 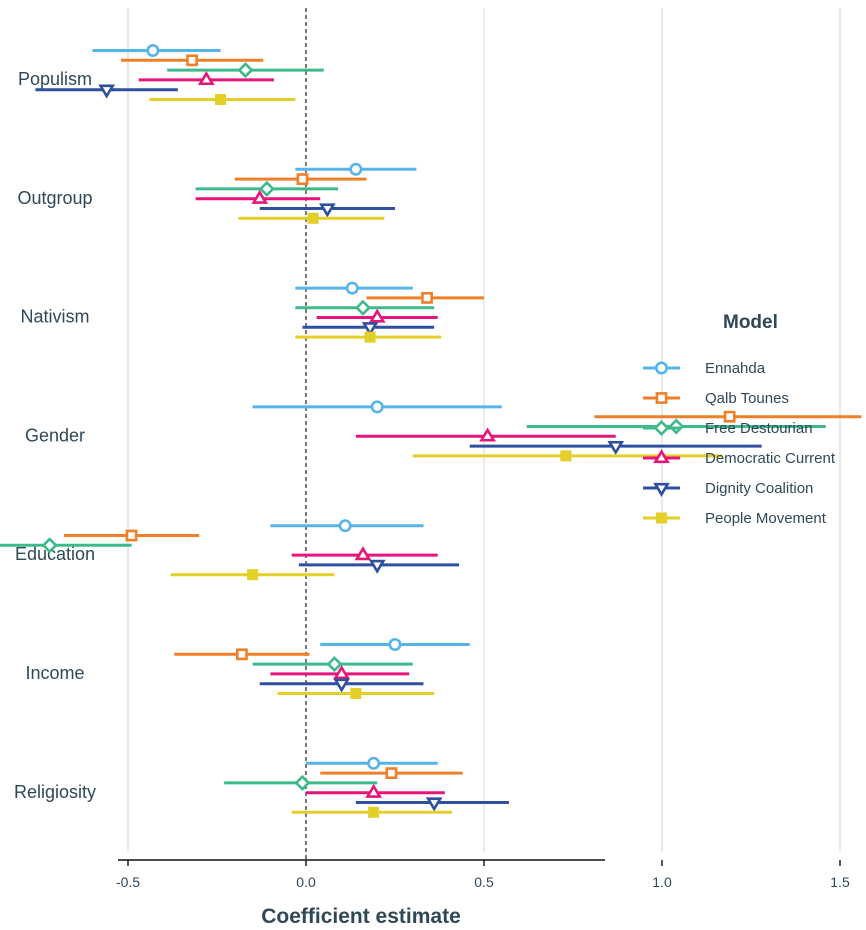 I want to click on category-label: Education, so click(x=55, y=554).